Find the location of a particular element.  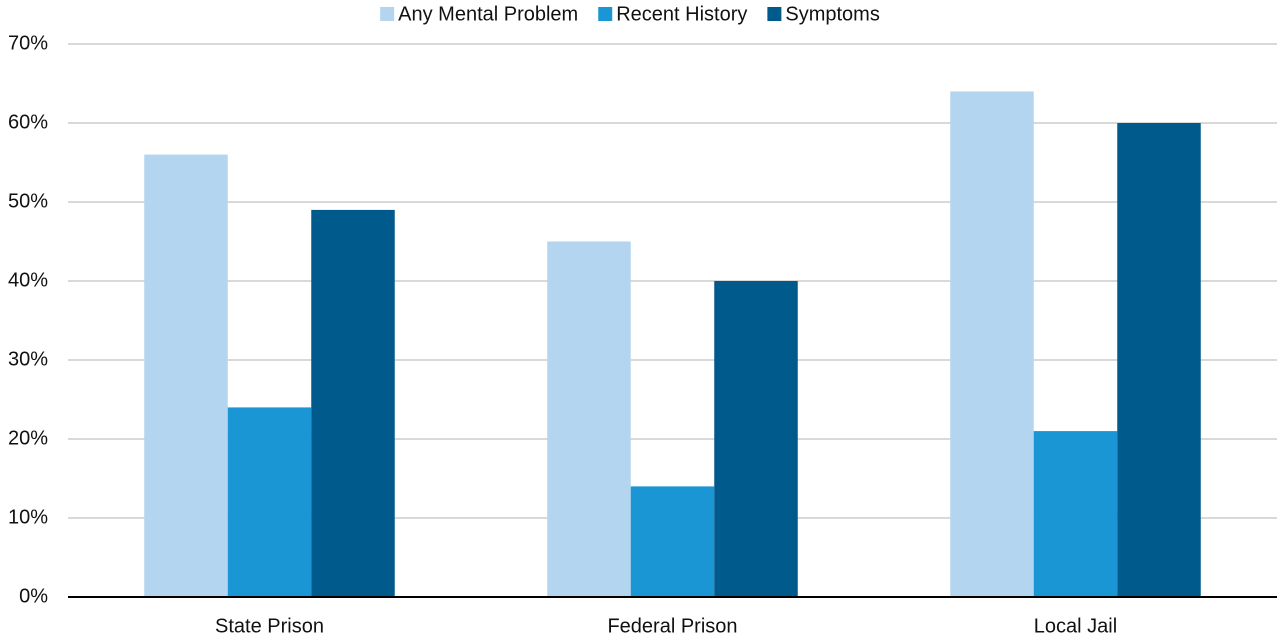

y-tick-label: 20% is located at coordinates (28, 438).